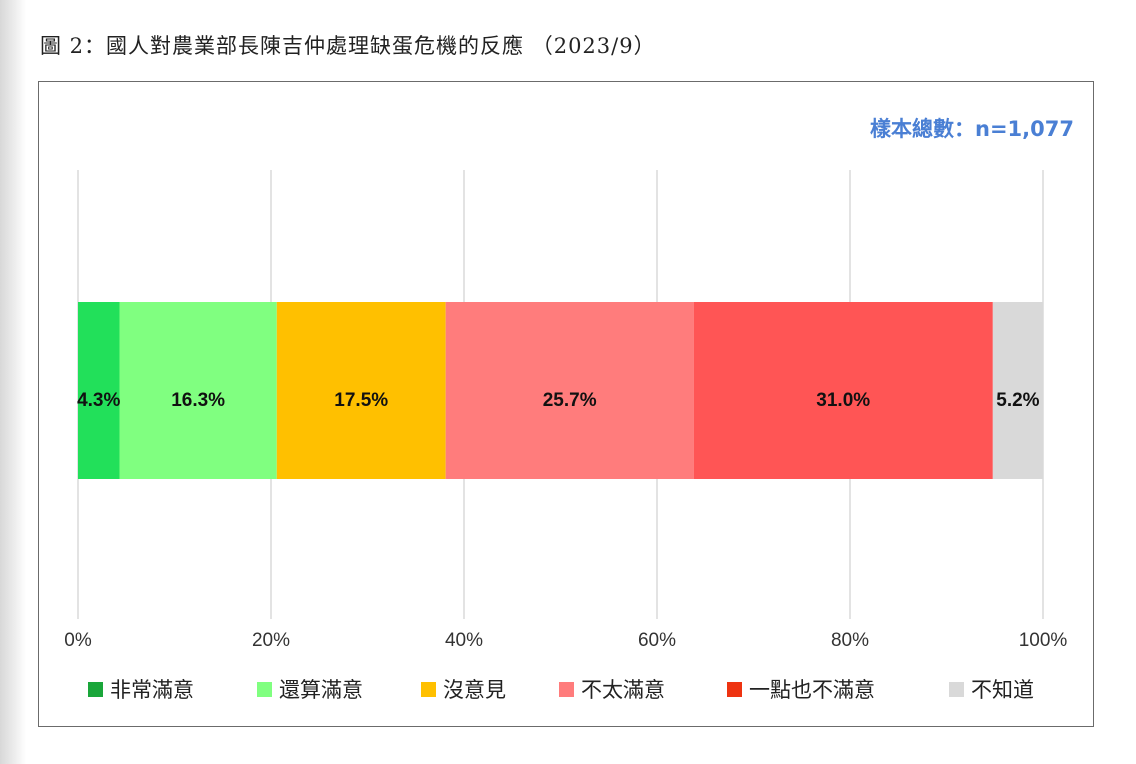  What do you see at coordinates (972, 129) in the screenshot?
I see `sample-size-note: 樣本總數：n=1,077` at bounding box center [972, 129].